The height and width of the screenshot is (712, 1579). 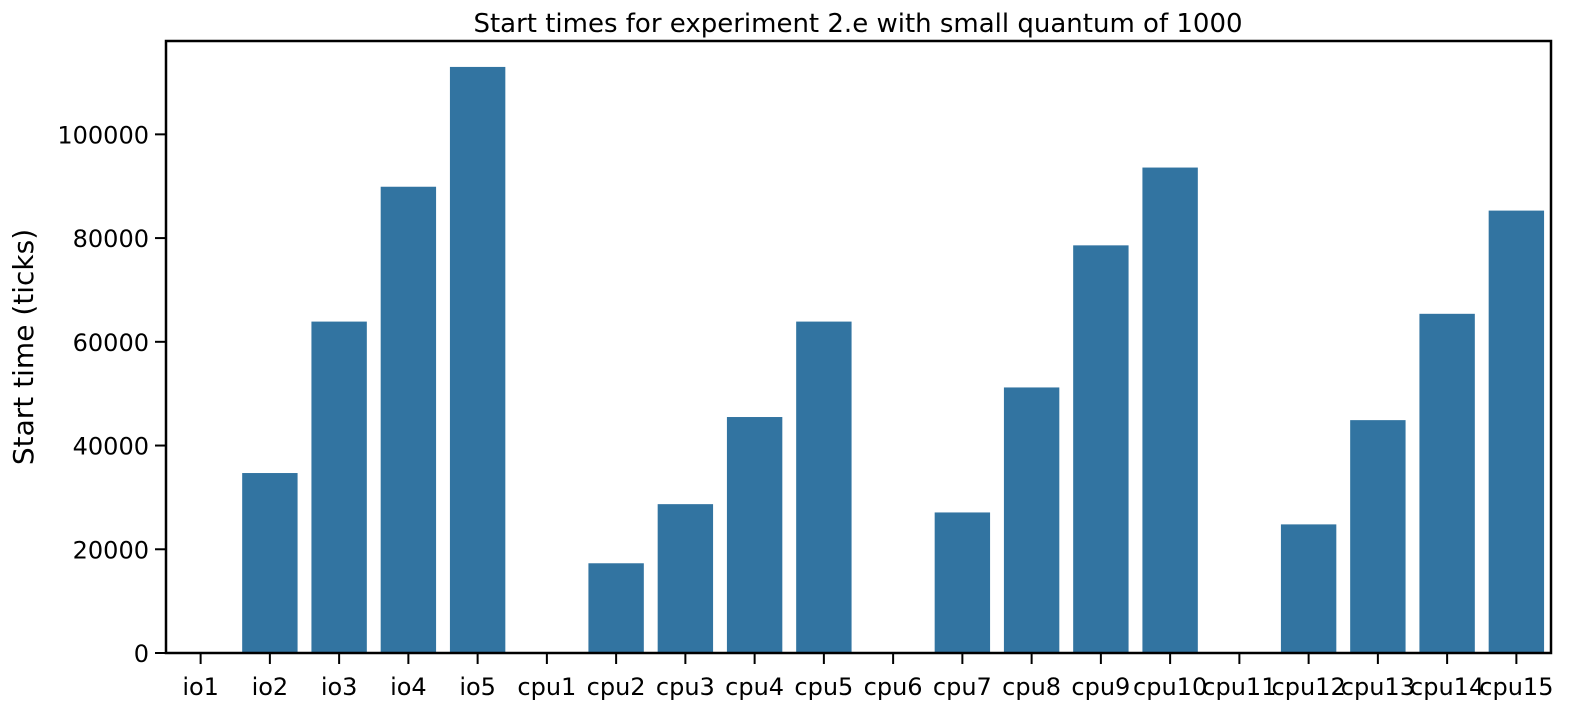 What do you see at coordinates (1170, 687) in the screenshot?
I see `x-tick-label: cpu10` at bounding box center [1170, 687].